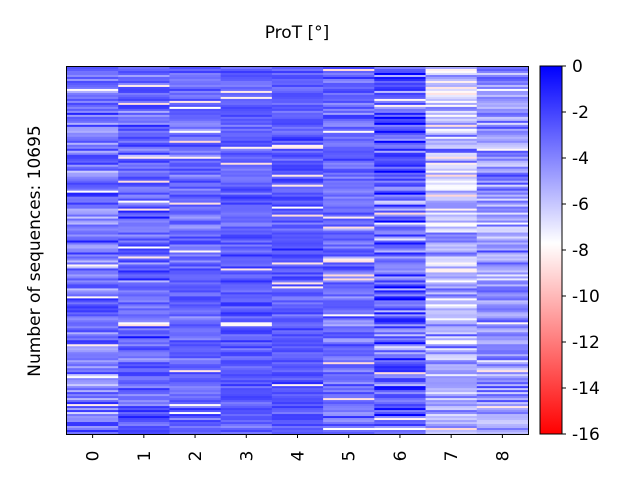 The height and width of the screenshot is (480, 640). Describe the element at coordinates (94, 456) in the screenshot. I see `x-tick-label: 0` at that location.